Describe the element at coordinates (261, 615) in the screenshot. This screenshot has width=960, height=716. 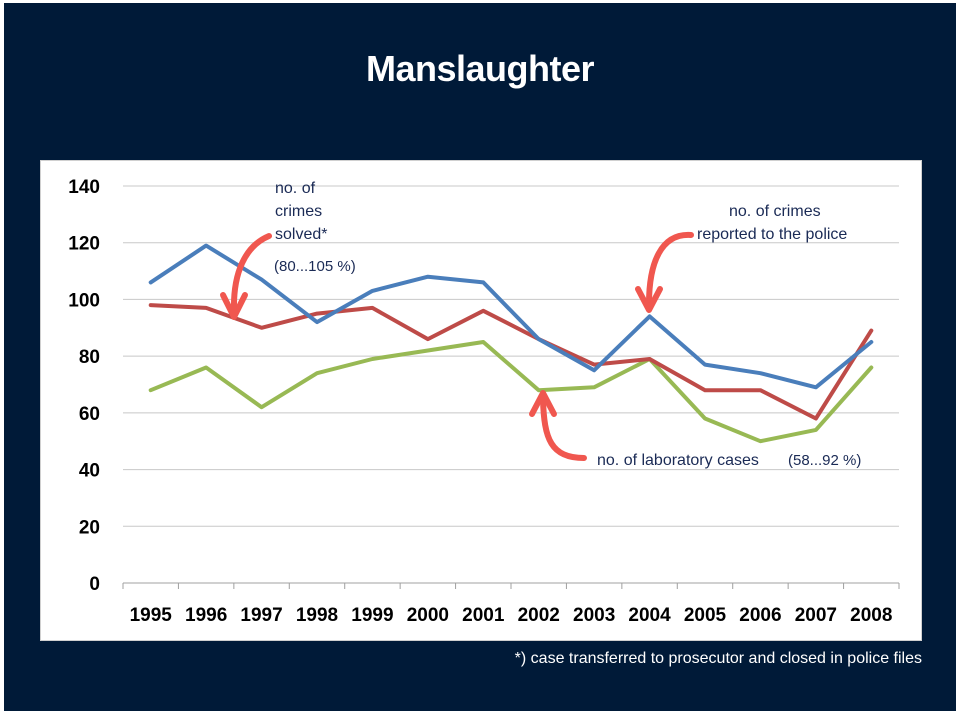
I see `x-tick-label: 1997` at that location.